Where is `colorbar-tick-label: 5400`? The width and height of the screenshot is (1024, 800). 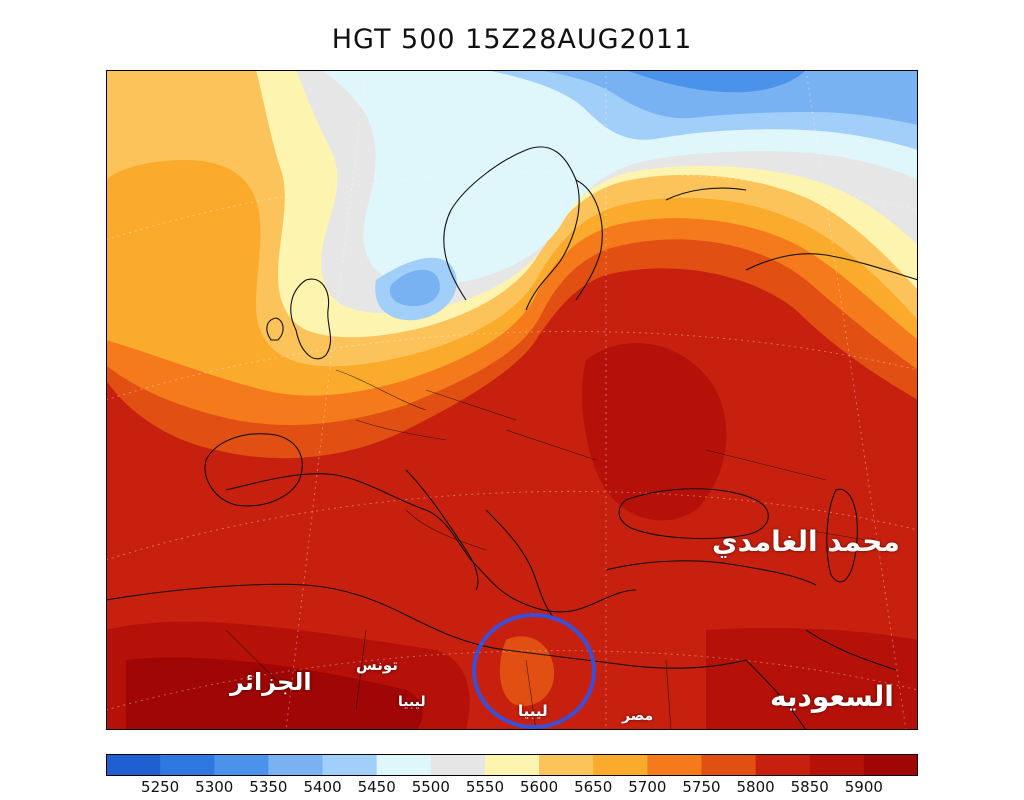
colorbar-tick-label: 5400 is located at coordinates (322, 787).